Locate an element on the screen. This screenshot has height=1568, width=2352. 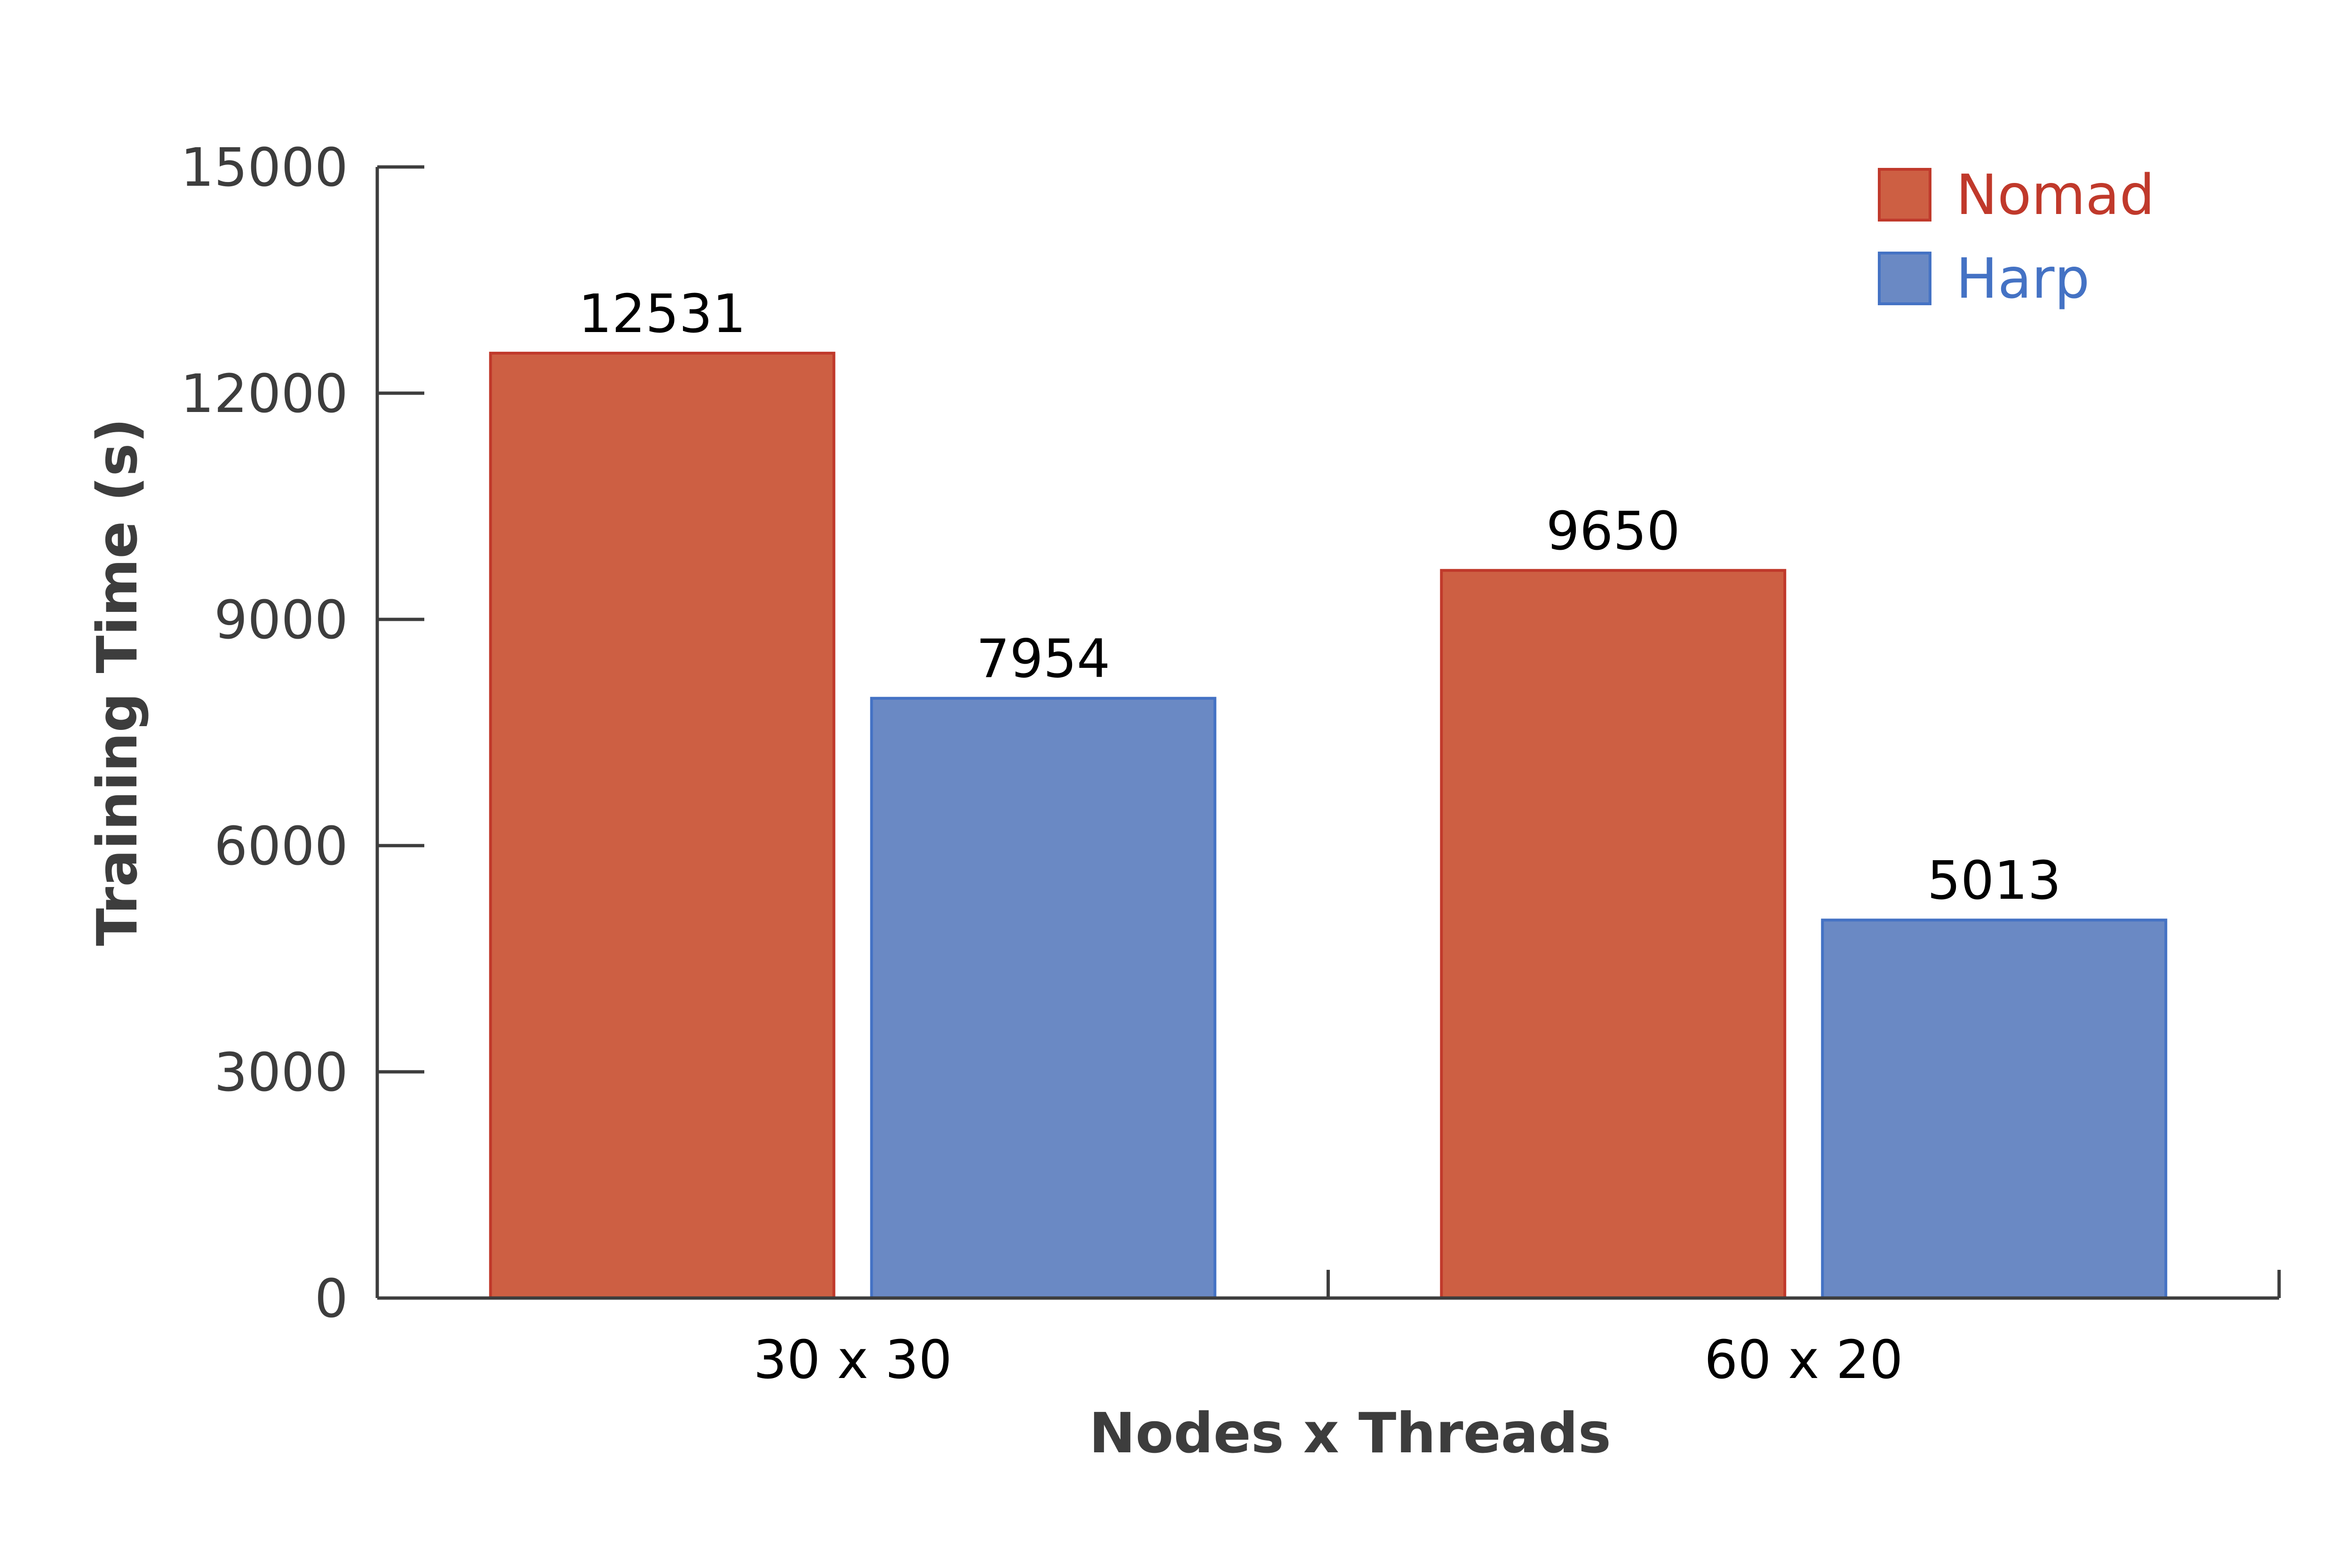
y-tick-label: 9000 is located at coordinates (281, 620).